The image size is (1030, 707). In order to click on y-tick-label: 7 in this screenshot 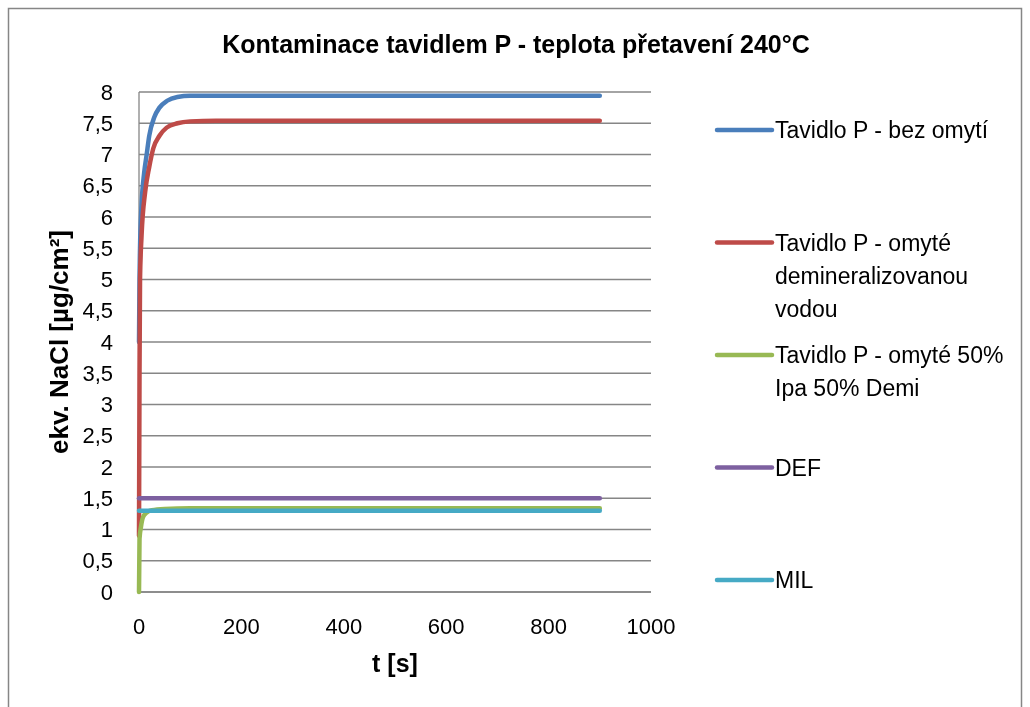, I will do `click(106, 155)`.